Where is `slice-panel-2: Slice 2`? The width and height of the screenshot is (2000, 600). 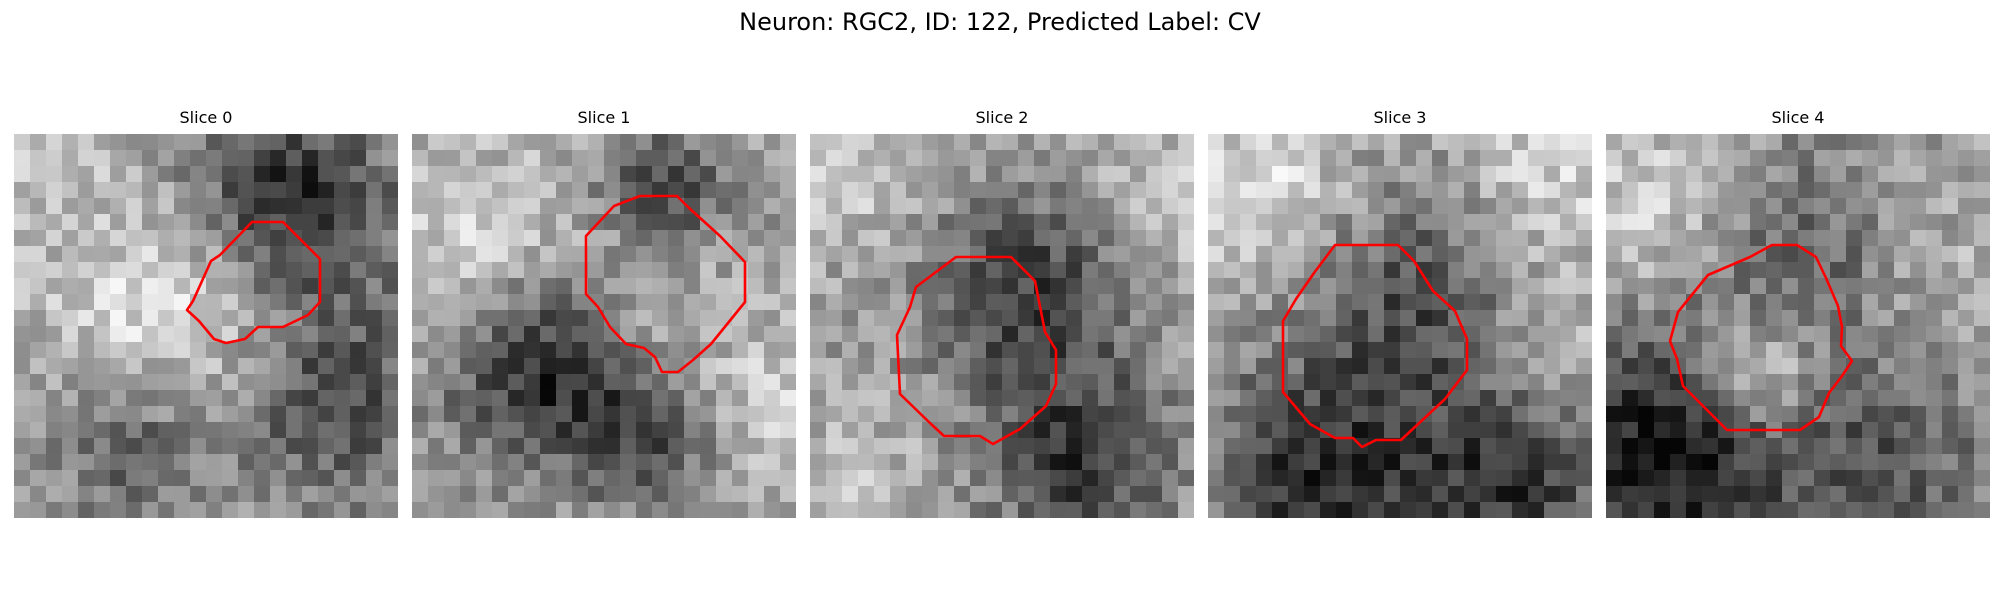
slice-panel-2: Slice 2 is located at coordinates (1002, 313).